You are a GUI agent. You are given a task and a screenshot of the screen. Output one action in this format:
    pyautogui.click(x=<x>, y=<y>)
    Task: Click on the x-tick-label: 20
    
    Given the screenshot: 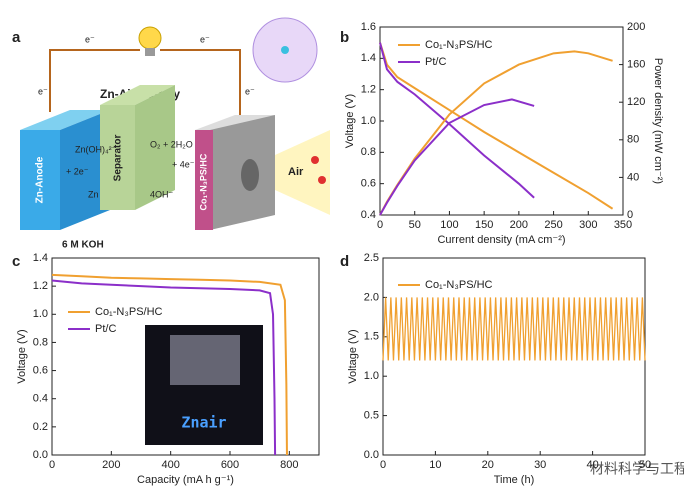 What is the action you would take?
    pyautogui.click(x=488, y=465)
    